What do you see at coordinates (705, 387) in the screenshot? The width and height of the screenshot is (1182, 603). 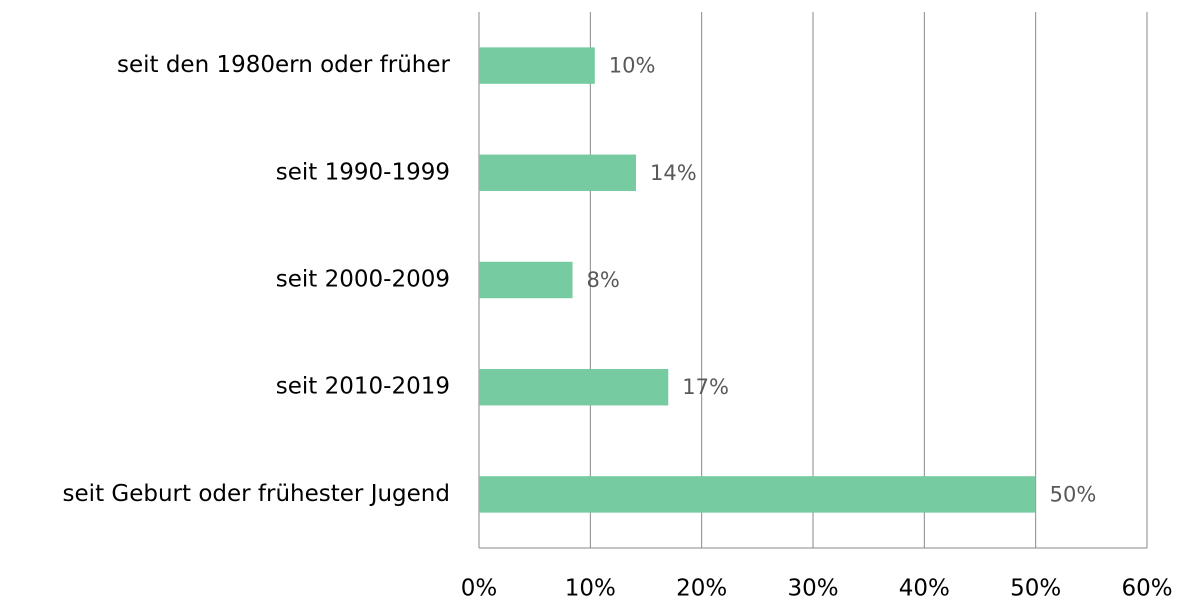 I see `value-label: 17%` at bounding box center [705, 387].